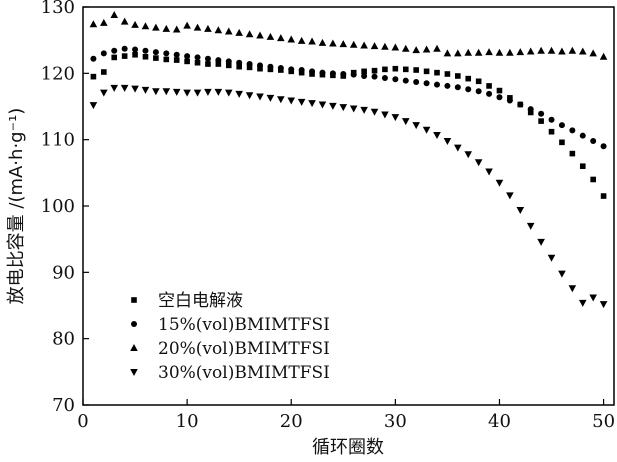  Describe the element at coordinates (58, 9) in the screenshot. I see `y-tick-label: 130` at that location.